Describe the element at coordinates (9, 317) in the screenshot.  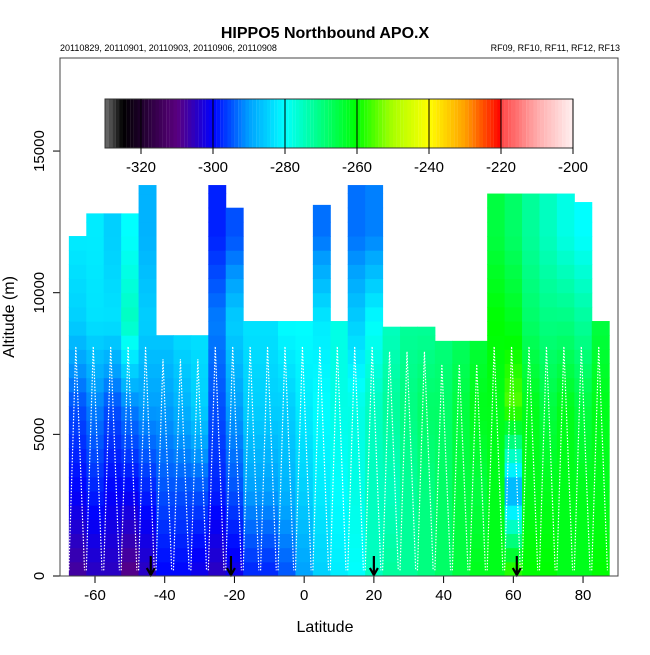
I see `y-axis-label: Altitude (m)` at that location.